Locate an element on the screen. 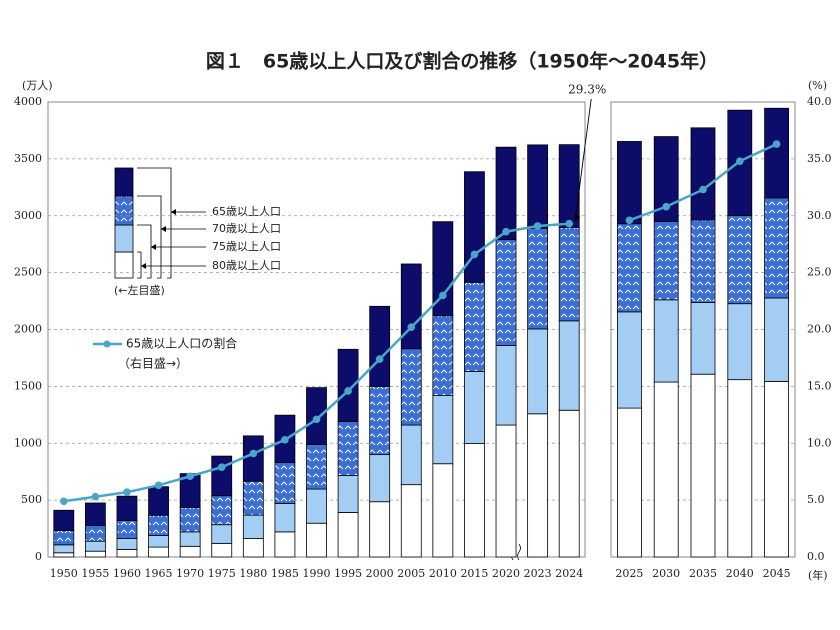 This screenshot has width=840, height=630. annotation-arrowhead is located at coordinates (577, 217).